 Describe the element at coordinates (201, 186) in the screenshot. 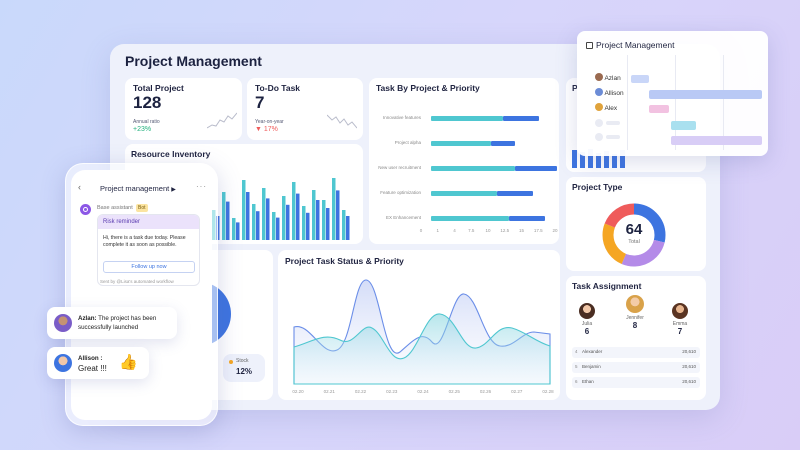

I see `more-options-icon: ···` at that location.